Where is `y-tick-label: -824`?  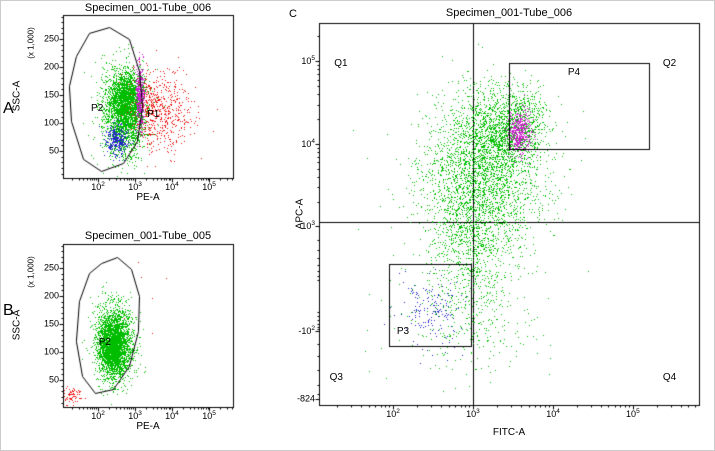 y-tick-label: -824 is located at coordinates (305, 398).